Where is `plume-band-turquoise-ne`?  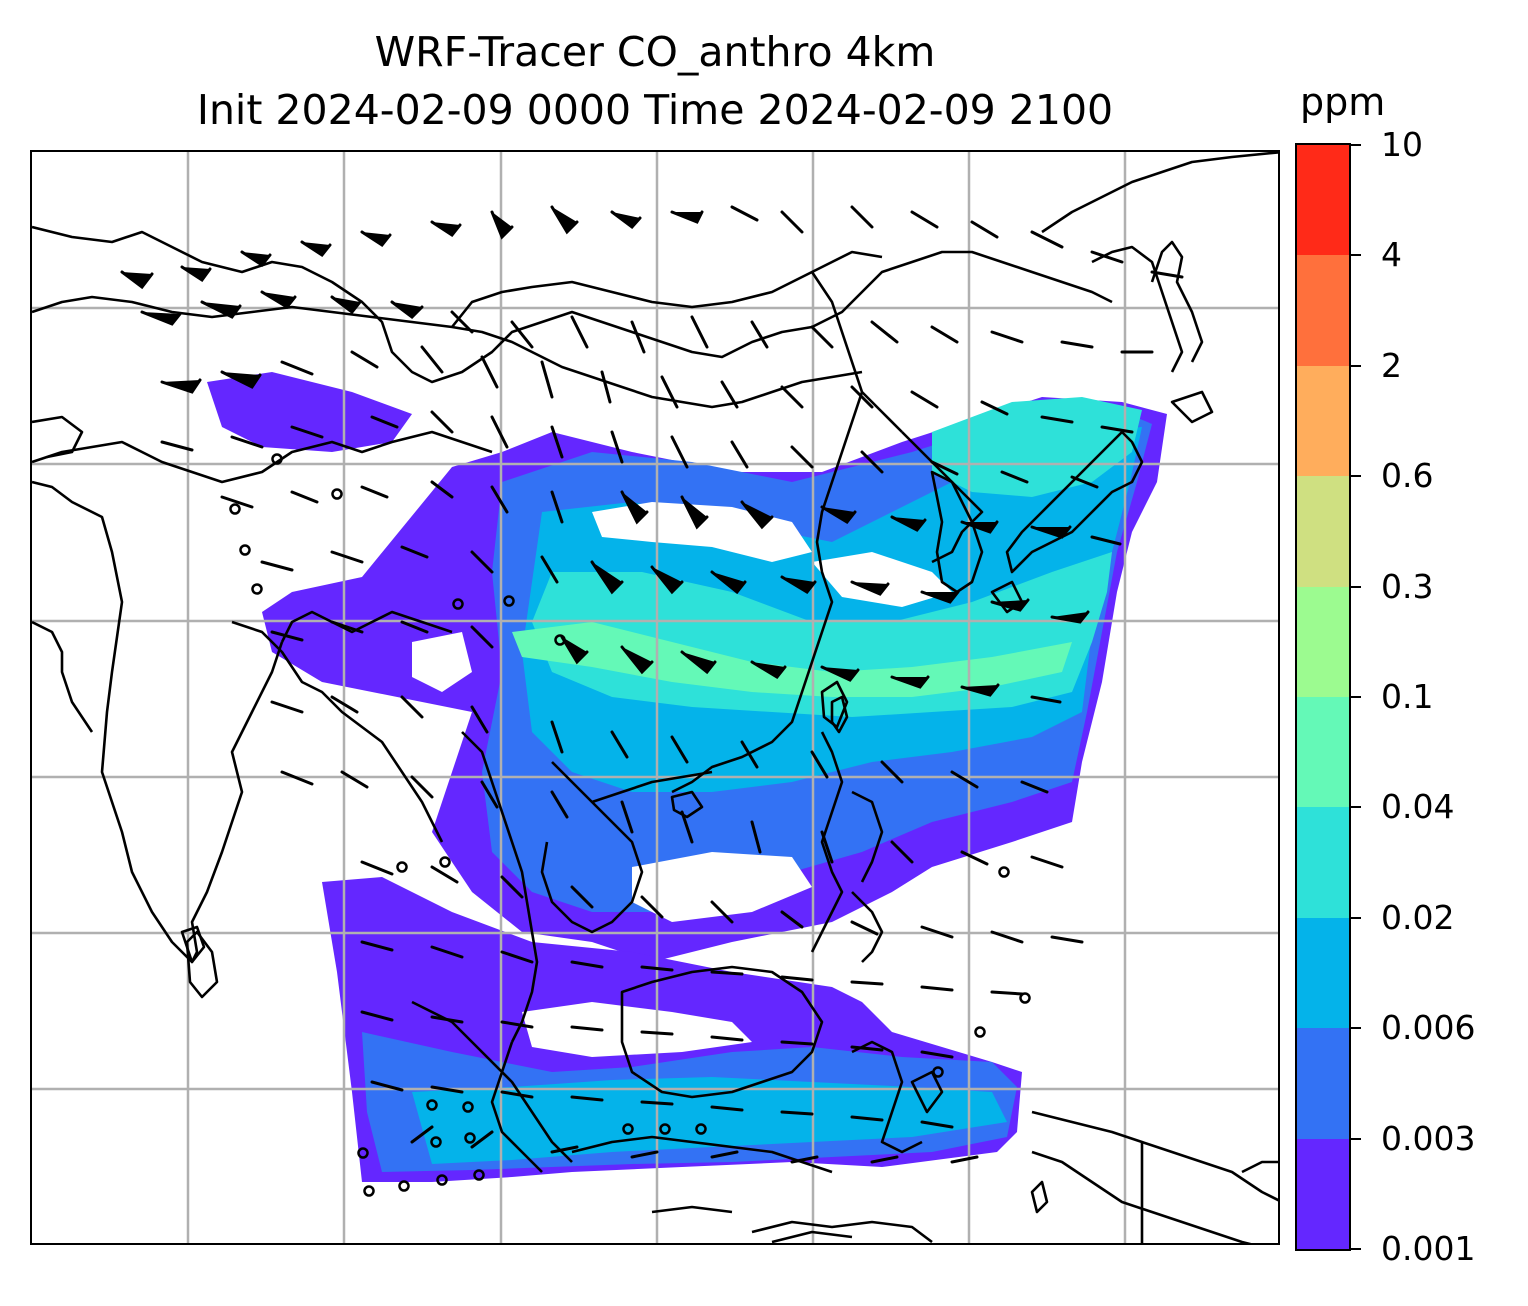
plume-band-turquoise-ne is located at coordinates (1037, 447).